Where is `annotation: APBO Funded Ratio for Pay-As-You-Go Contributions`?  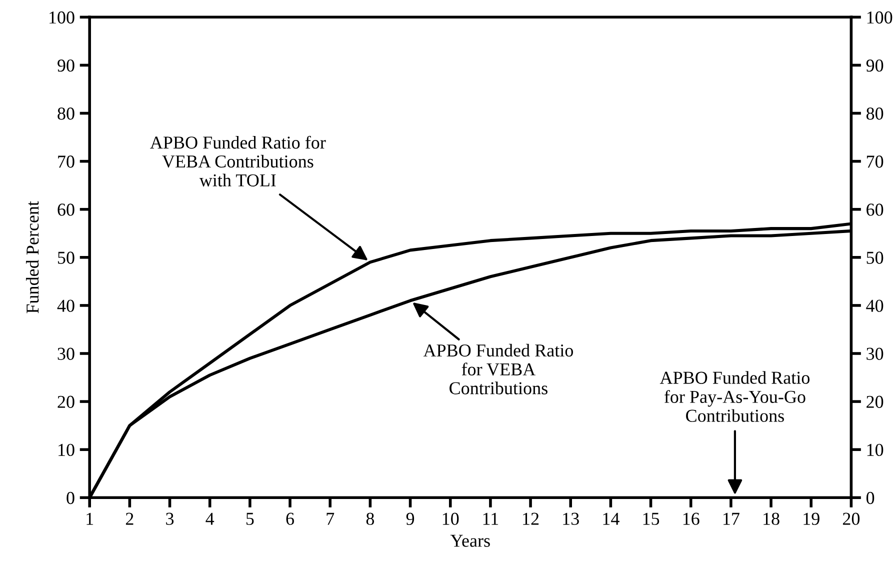
annotation: APBO Funded Ratio for Pay-As-You-Go Contributions is located at coordinates (735, 396).